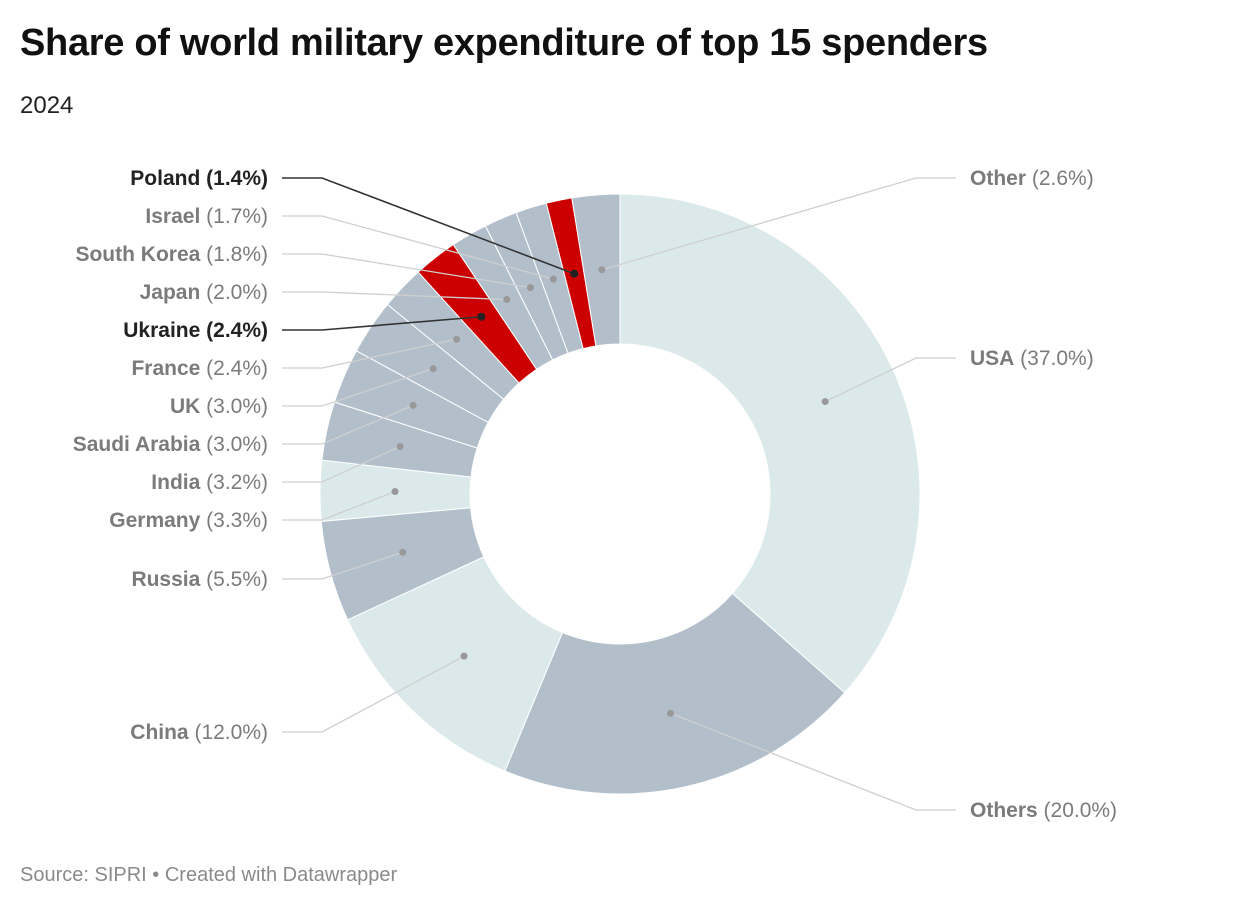  I want to click on slice-name: India, so click(175, 482).